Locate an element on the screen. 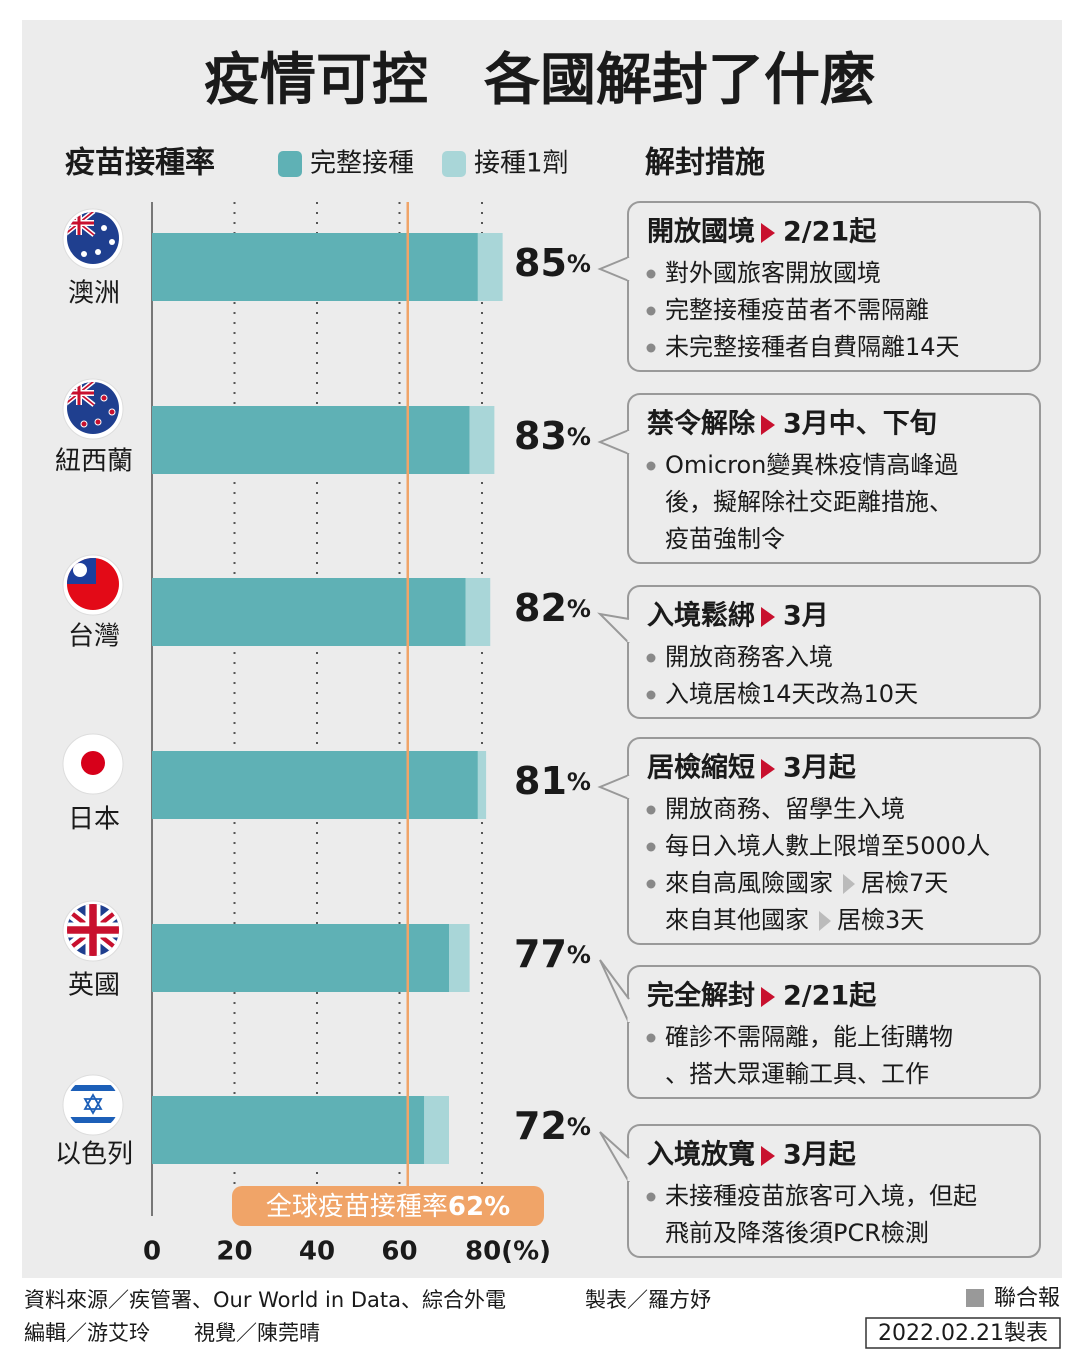  card-title: 完全解封 is located at coordinates (701, 996).